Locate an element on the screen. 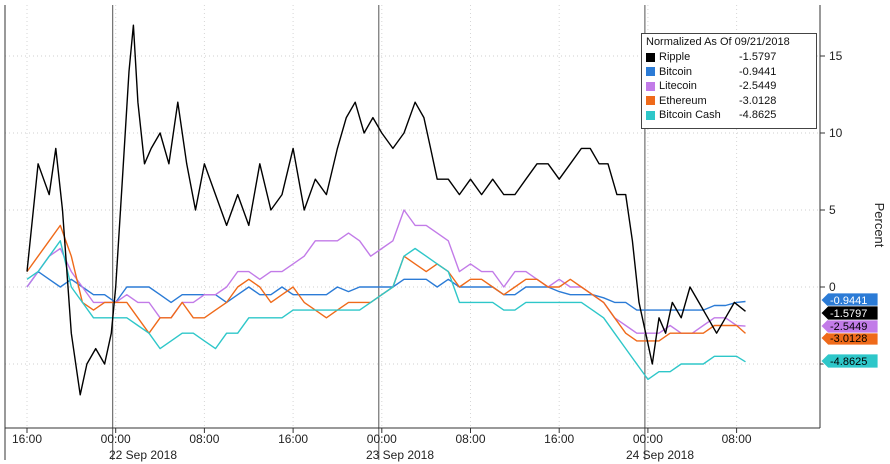 The height and width of the screenshot is (464, 890). badge-ethereum: -3.0128 is located at coordinates (849, 338).